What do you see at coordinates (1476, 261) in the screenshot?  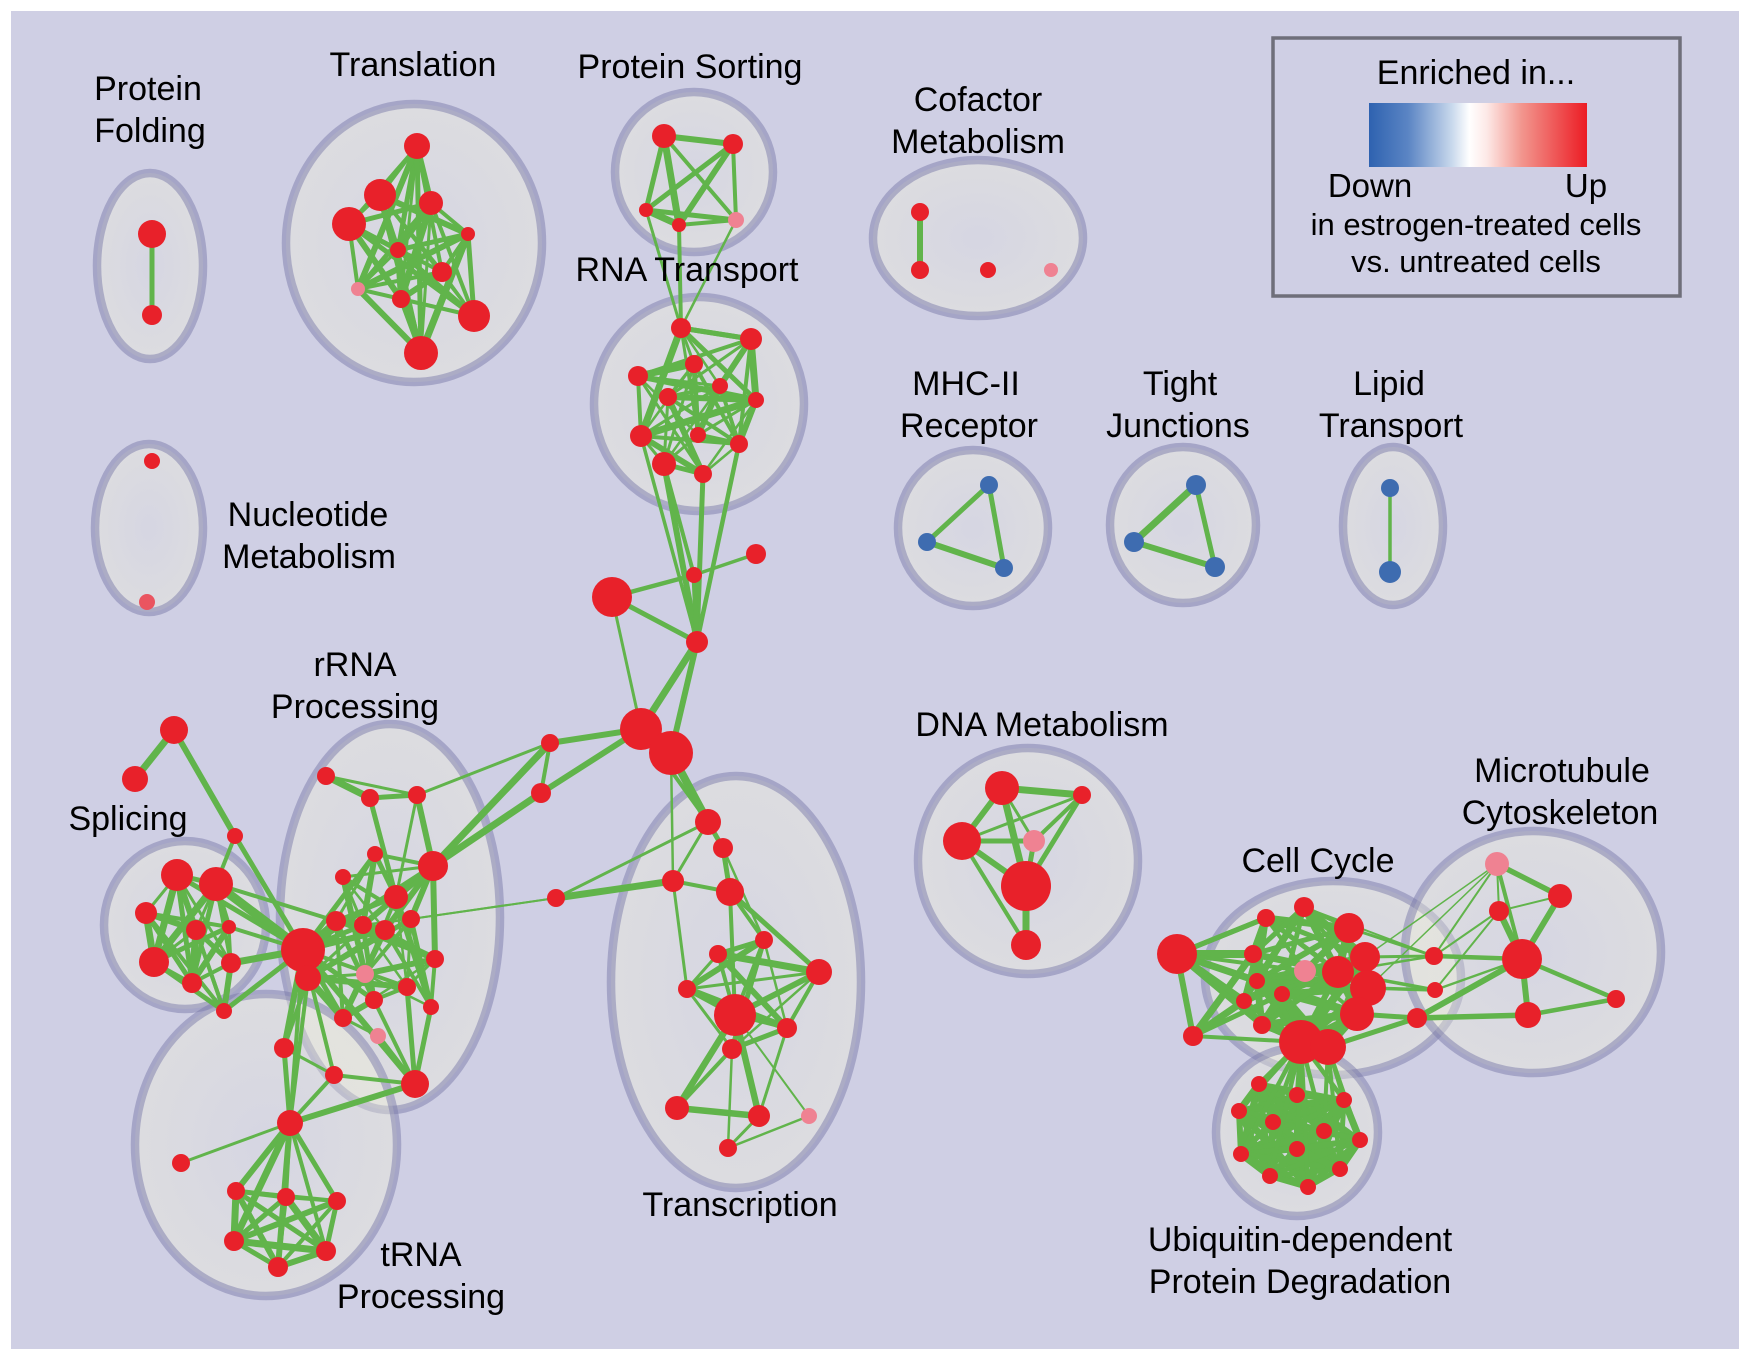 I see `svg-text: vs. untreated cells` at bounding box center [1476, 261].